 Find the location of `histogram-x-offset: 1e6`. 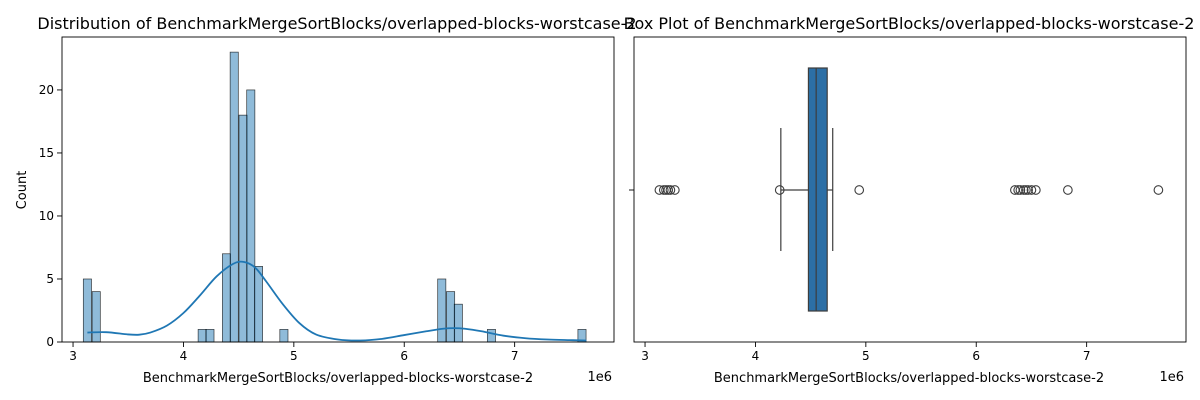

histogram-x-offset: 1e6 is located at coordinates (599, 377).